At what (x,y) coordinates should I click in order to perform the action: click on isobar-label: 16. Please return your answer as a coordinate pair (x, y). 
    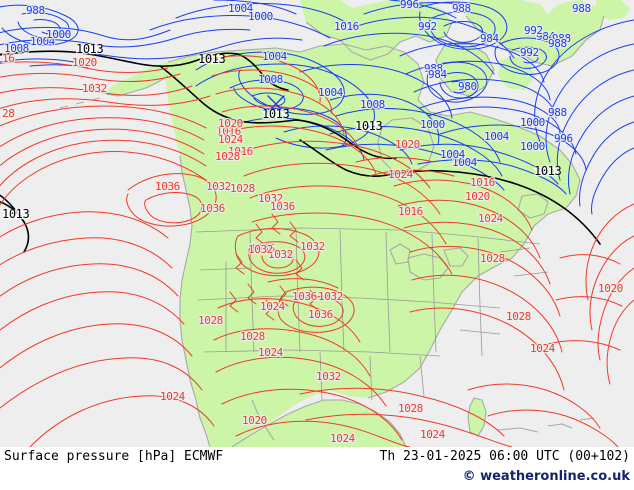
    Looking at the image, I should click on (8, 58).